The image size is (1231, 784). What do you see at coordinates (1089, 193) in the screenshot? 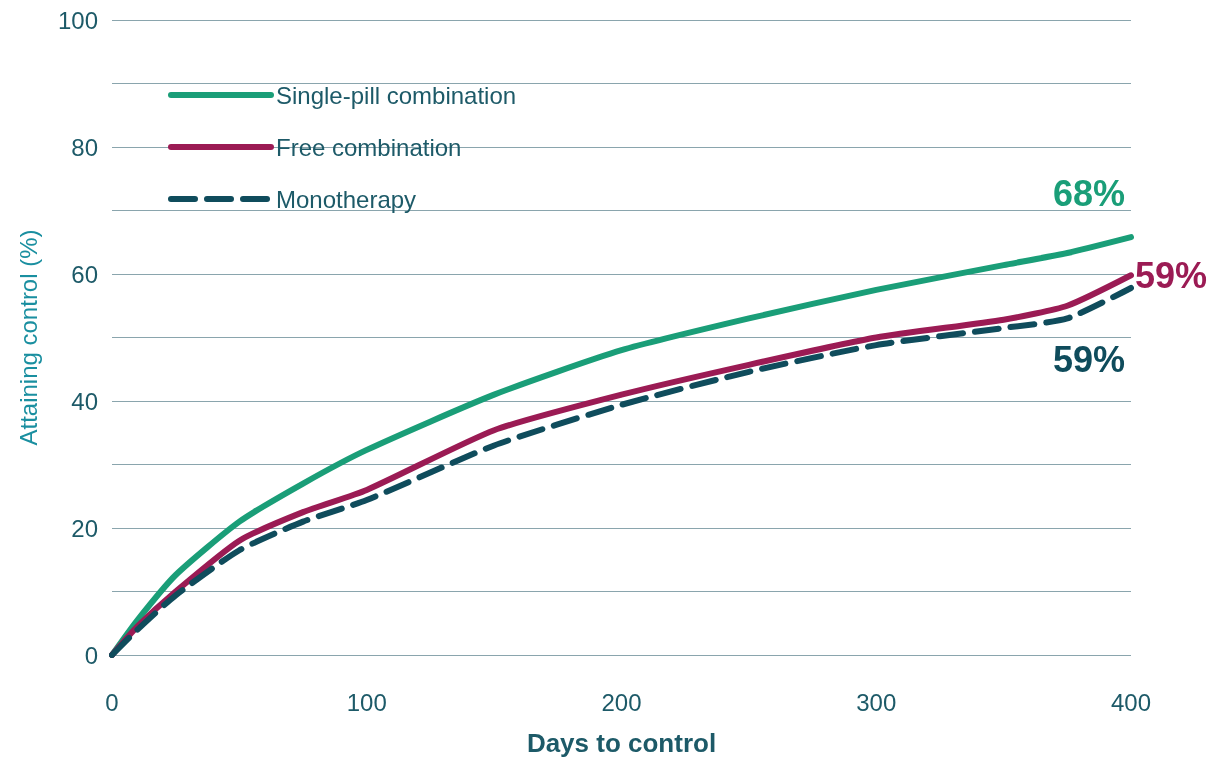
I see `annotation: 68%` at bounding box center [1089, 193].